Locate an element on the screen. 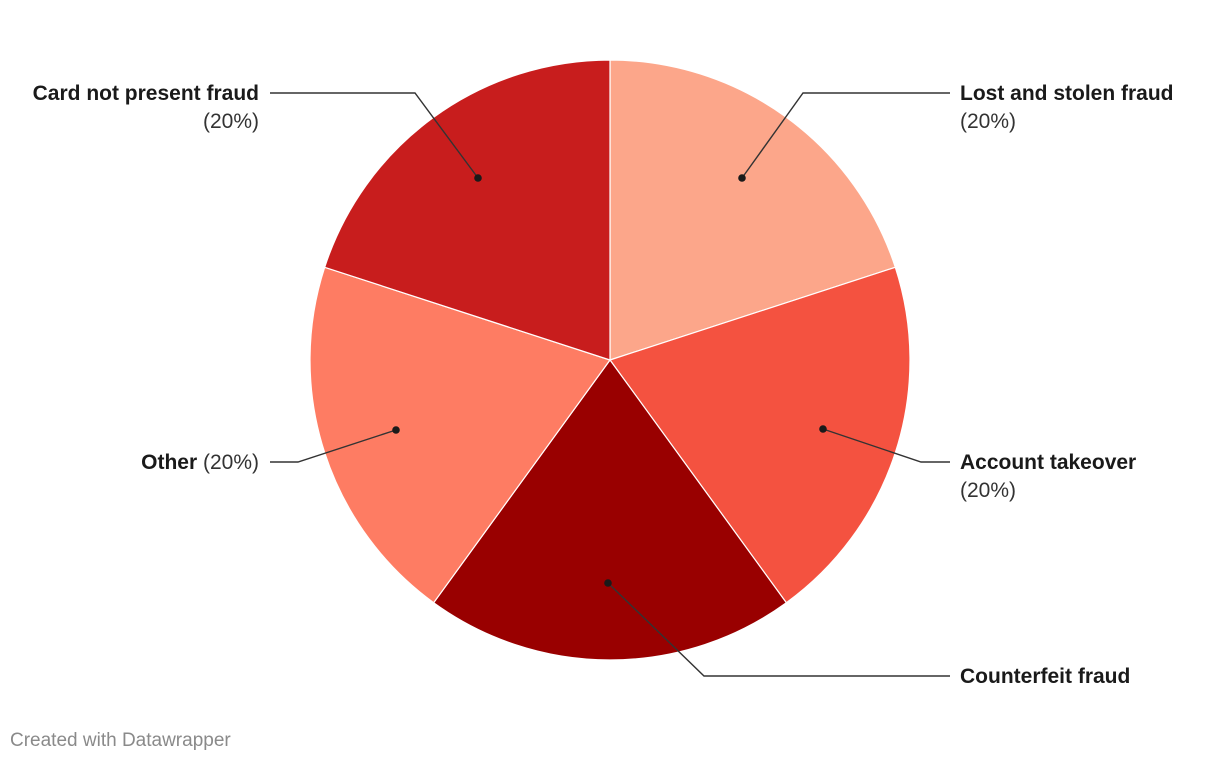  slice-label: Other (20%) is located at coordinates (200, 462).